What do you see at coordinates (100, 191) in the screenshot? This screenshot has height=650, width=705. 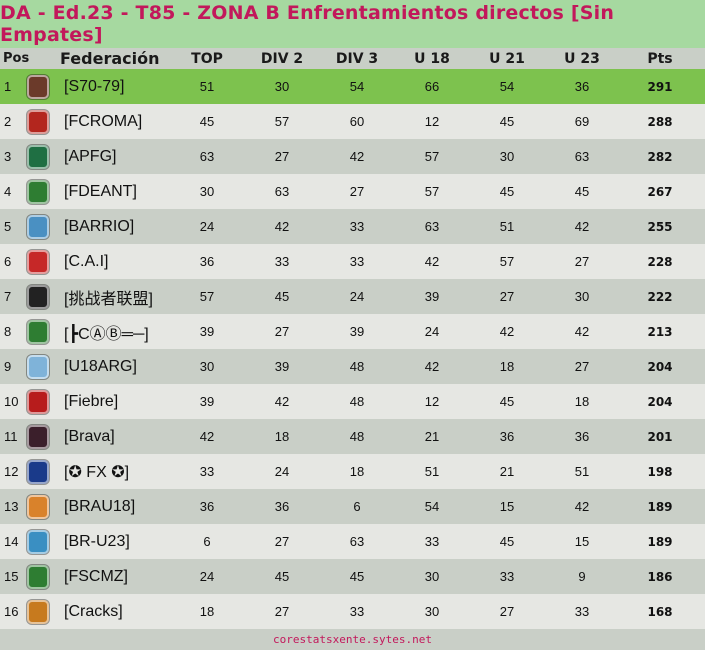 I see `row-federation: [FDEANT]` at bounding box center [100, 191].